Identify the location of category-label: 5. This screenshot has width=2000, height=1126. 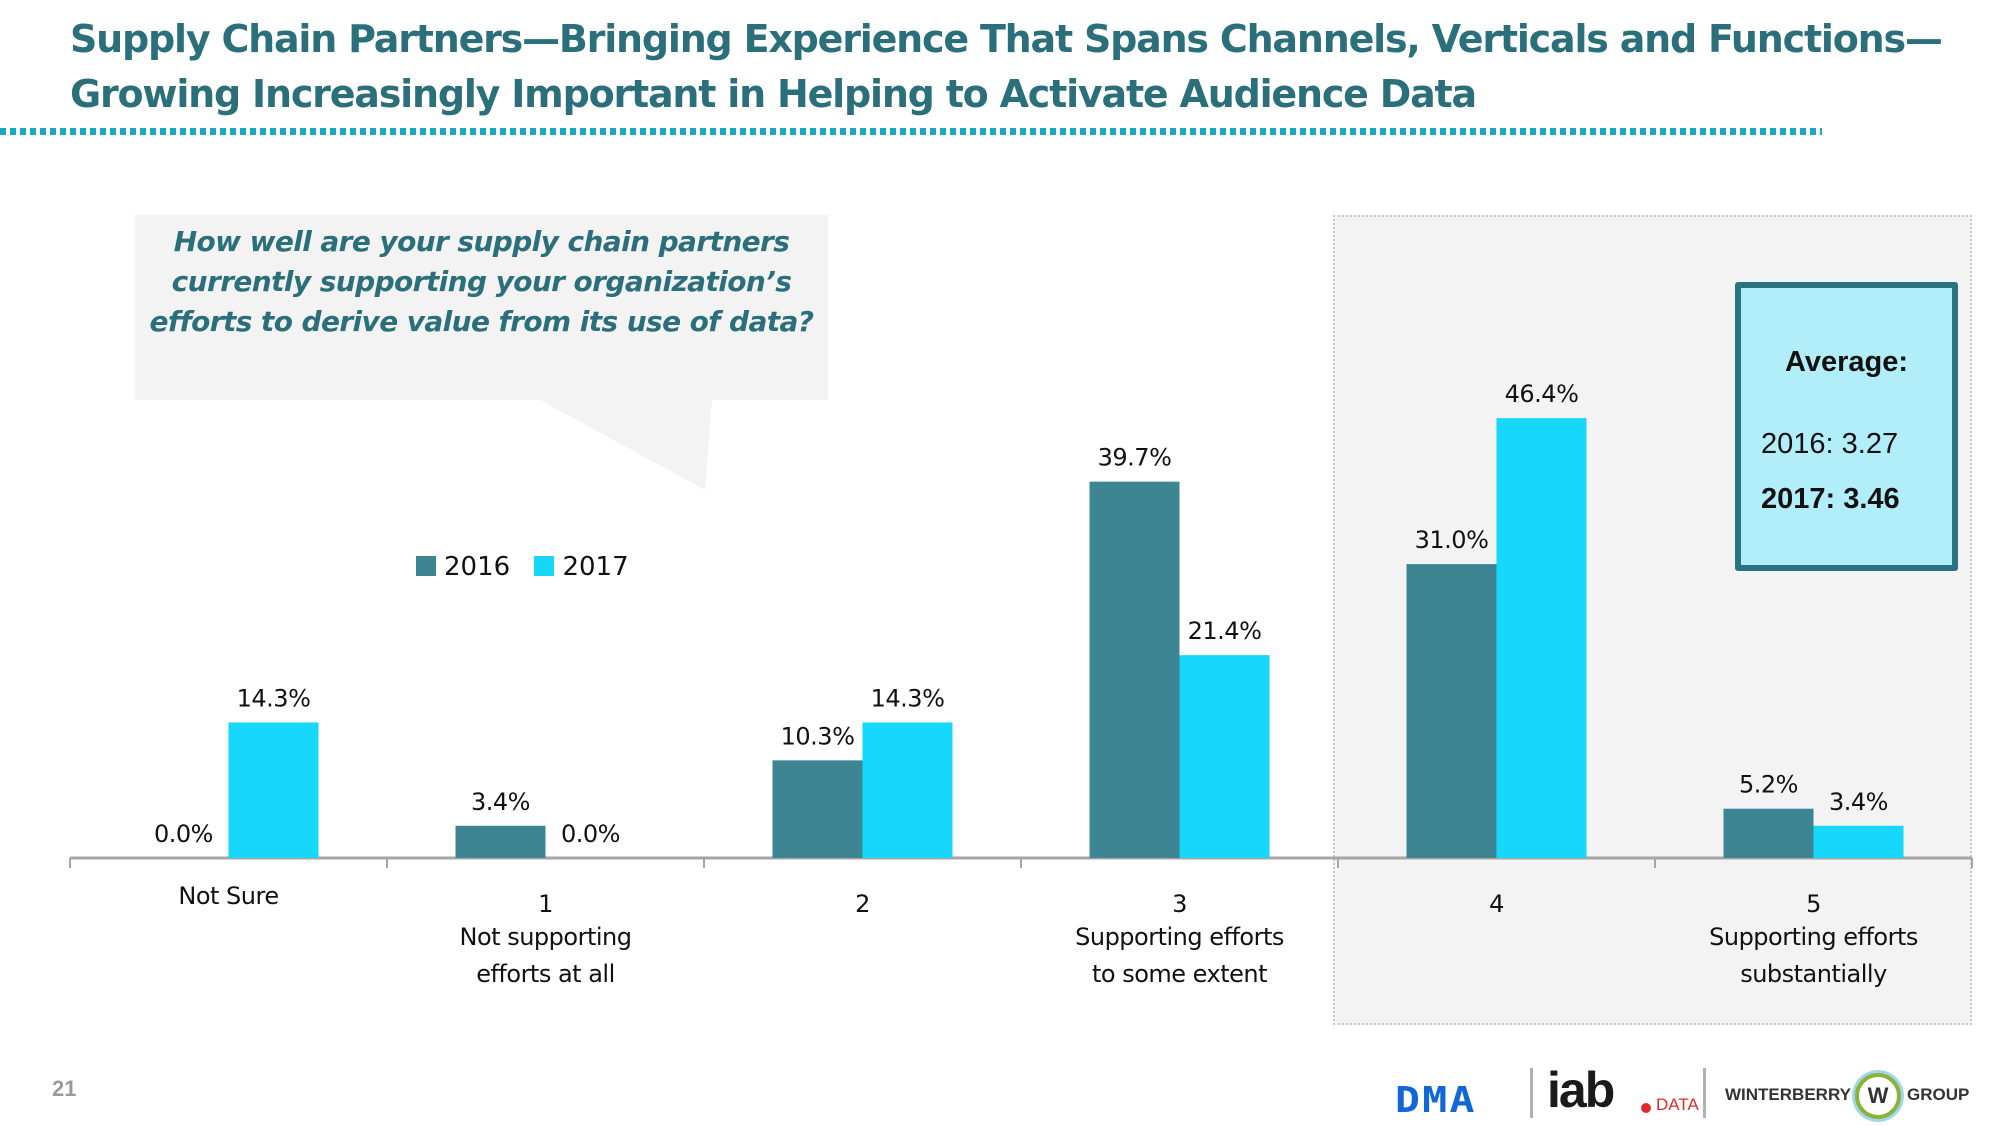
(1813, 904).